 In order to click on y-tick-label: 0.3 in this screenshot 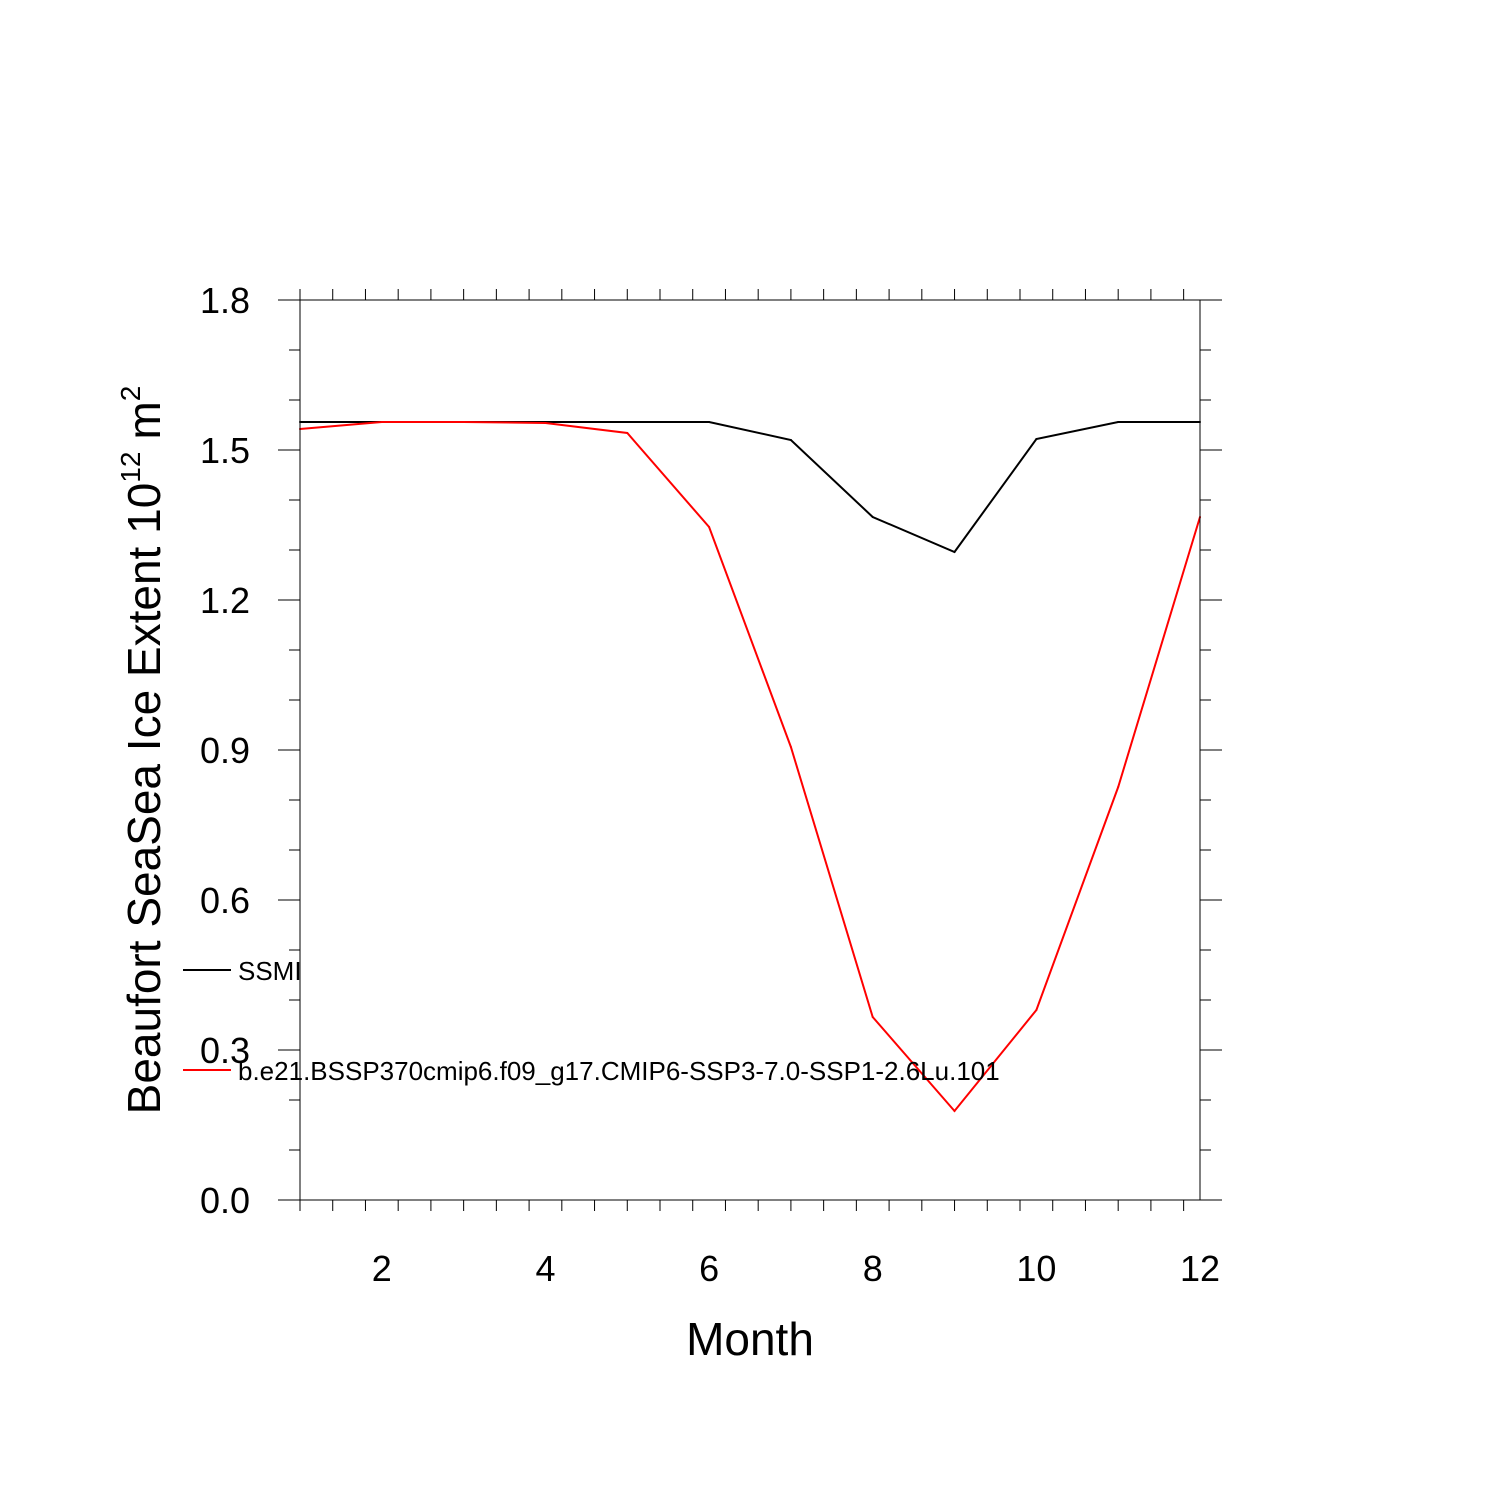, I will do `click(225, 1050)`.